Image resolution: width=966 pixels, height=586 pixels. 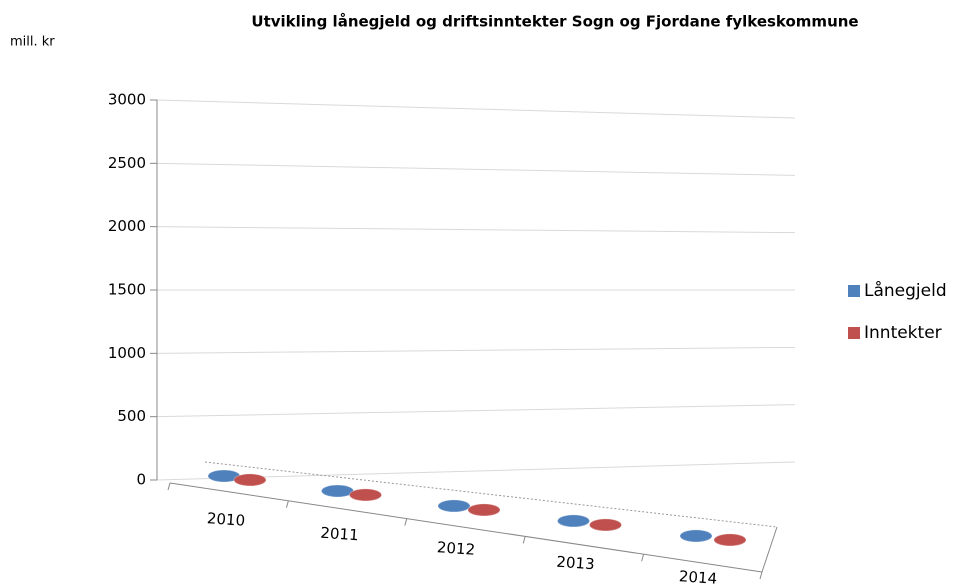 What do you see at coordinates (455, 548) in the screenshot?
I see `x-tick-label: 2012` at bounding box center [455, 548].